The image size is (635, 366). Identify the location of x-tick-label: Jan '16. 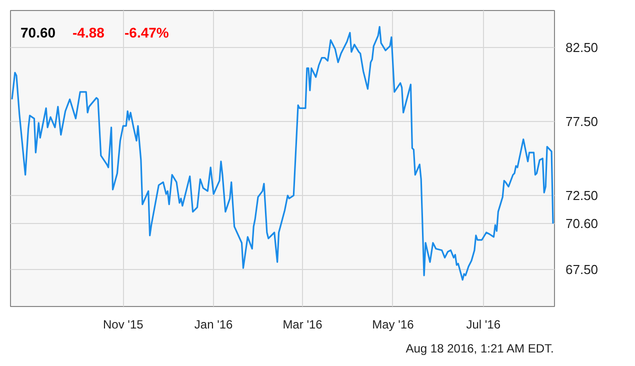
(214, 325).